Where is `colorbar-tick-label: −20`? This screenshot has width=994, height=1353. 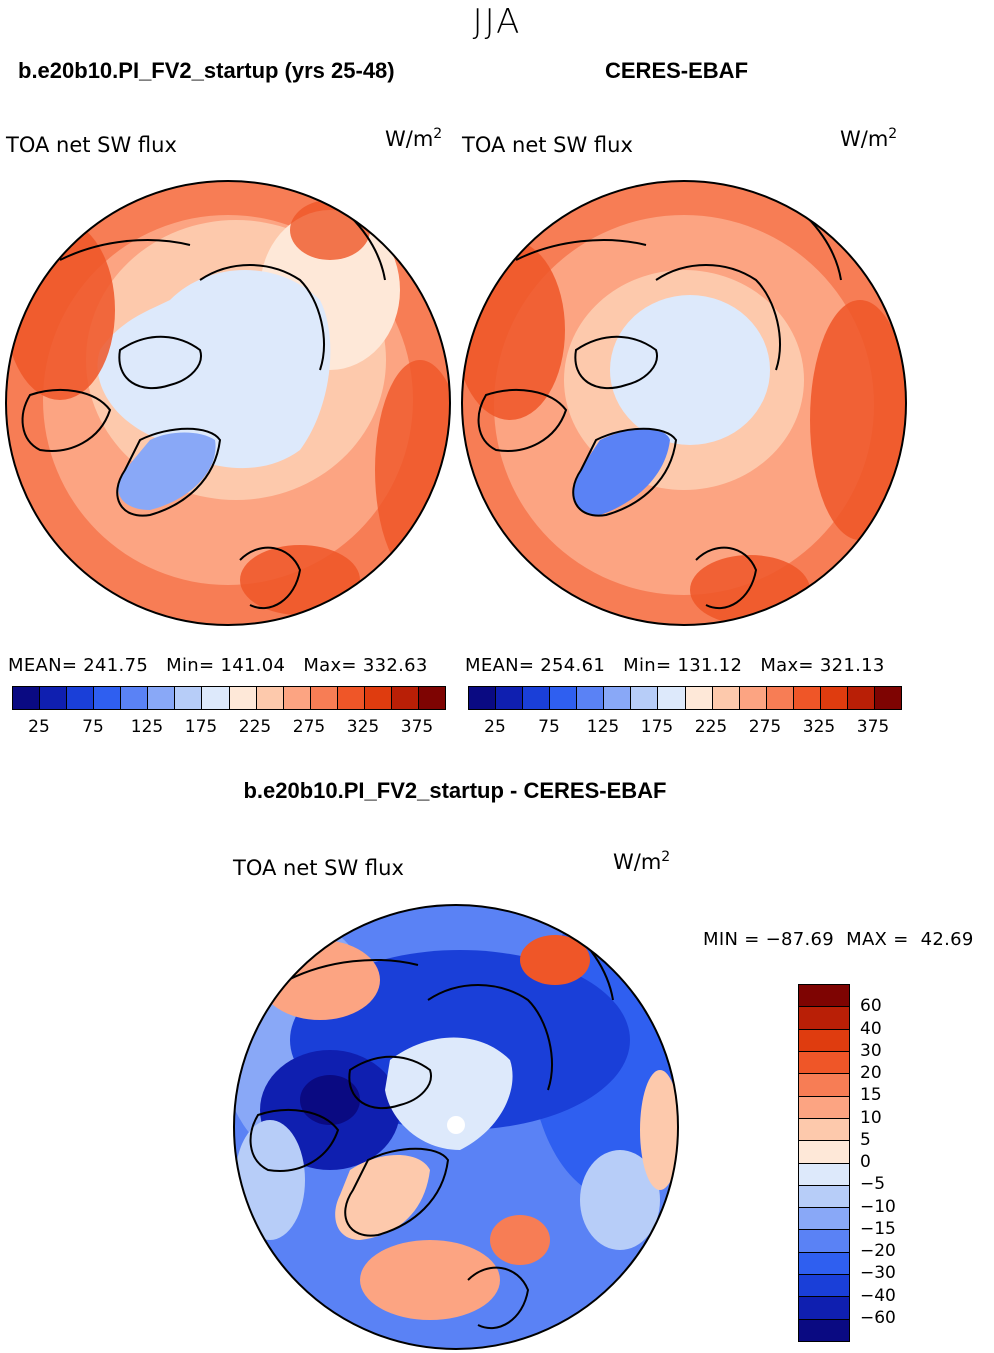 colorbar-tick-label: −20 is located at coordinates (878, 1251).